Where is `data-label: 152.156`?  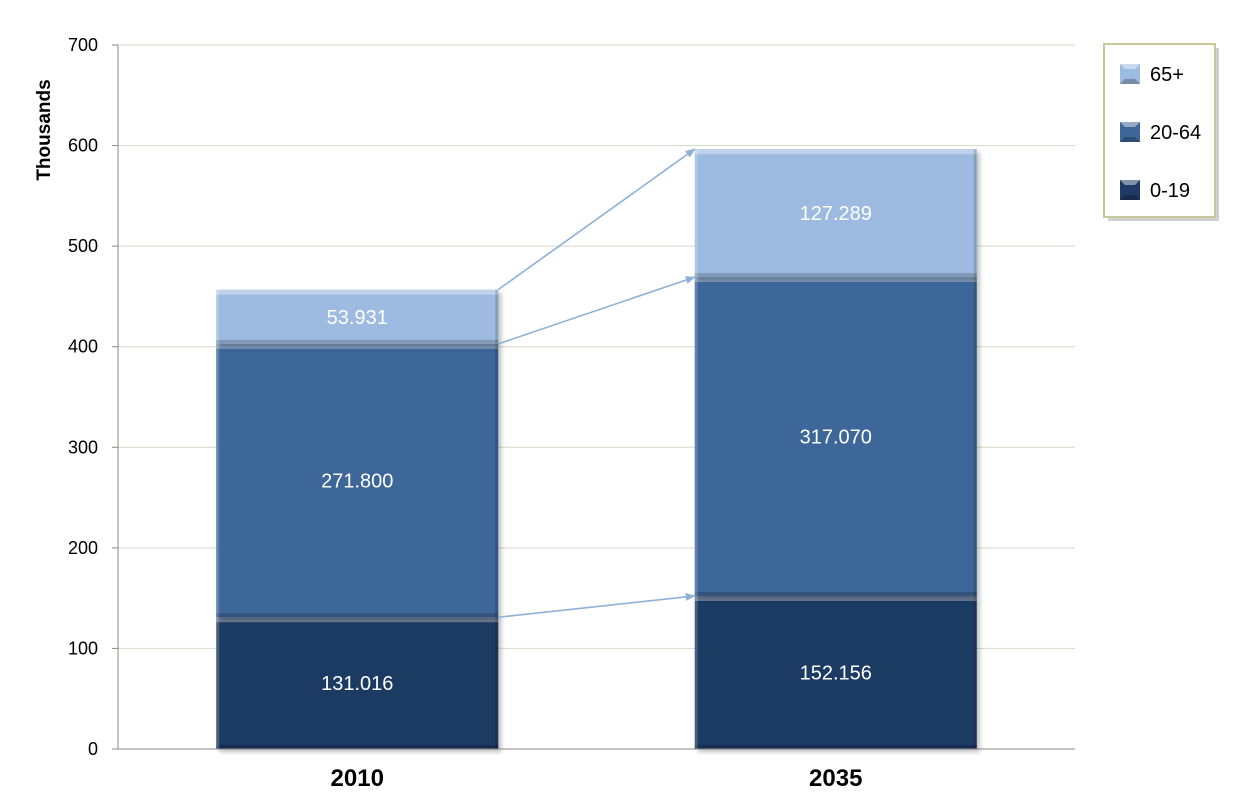 data-label: 152.156 is located at coordinates (836, 673).